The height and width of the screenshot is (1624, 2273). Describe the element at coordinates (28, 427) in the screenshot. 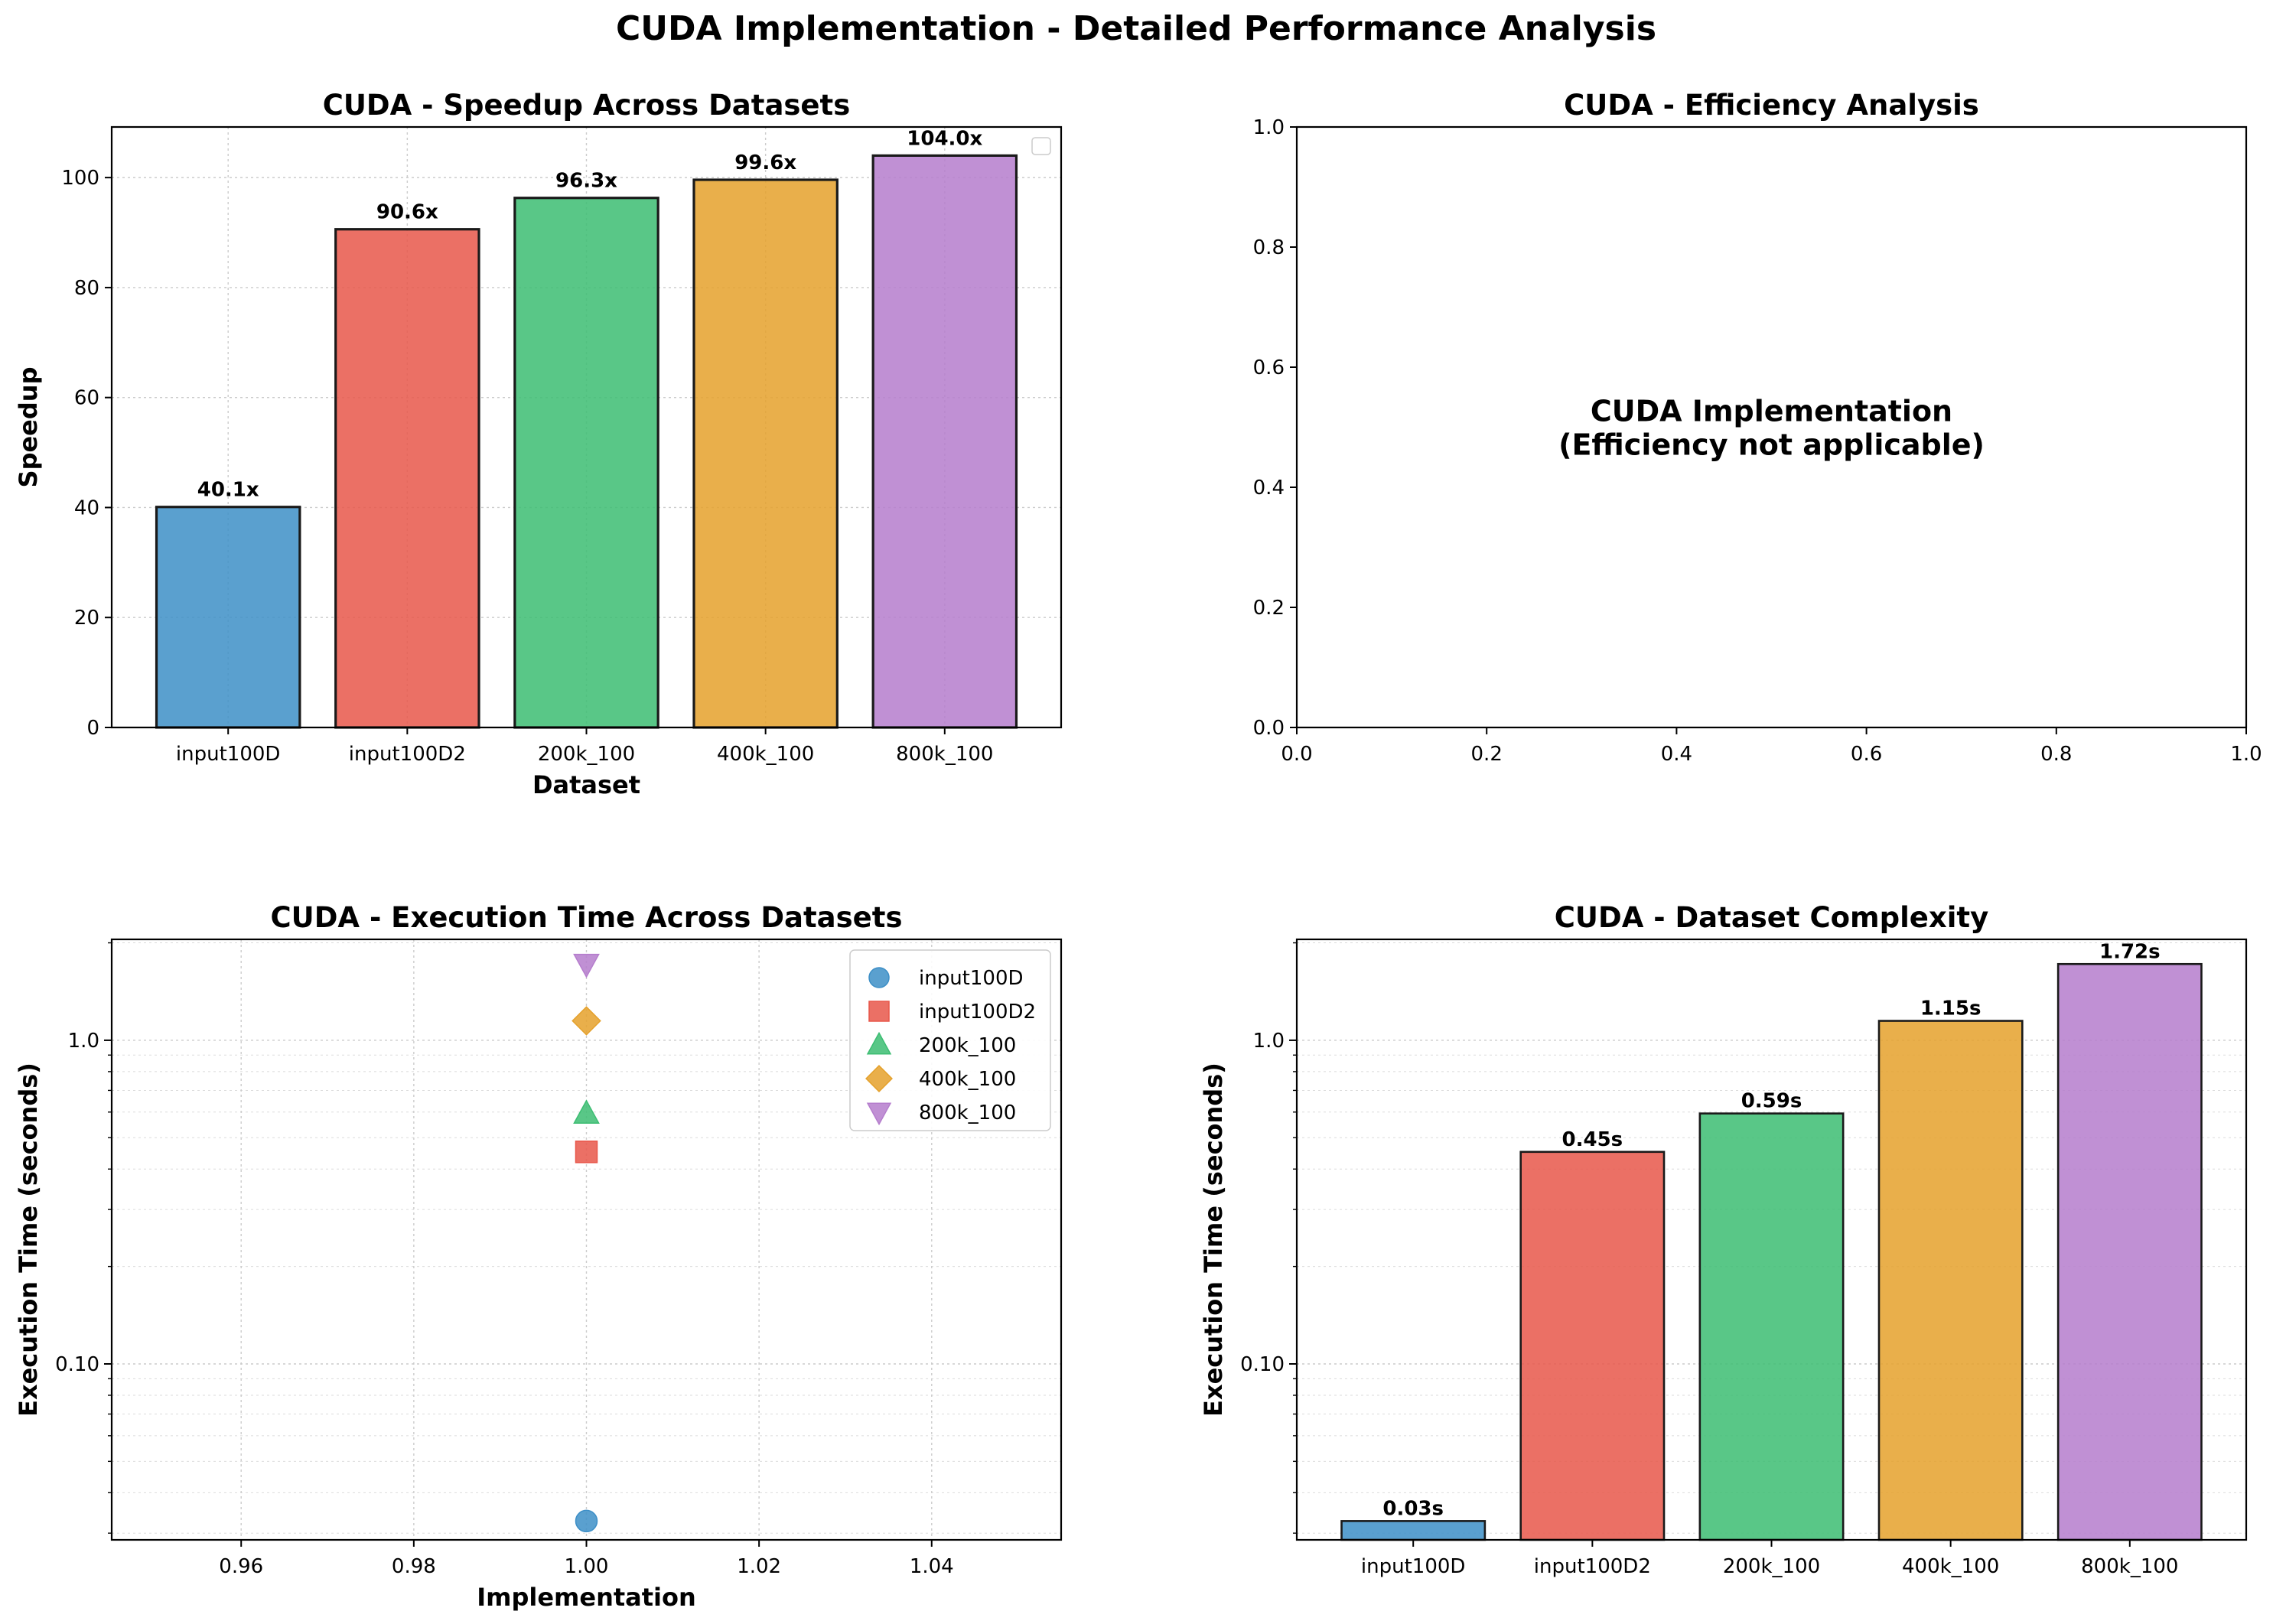

I see `speedup-y-axis-label: Speedup` at that location.